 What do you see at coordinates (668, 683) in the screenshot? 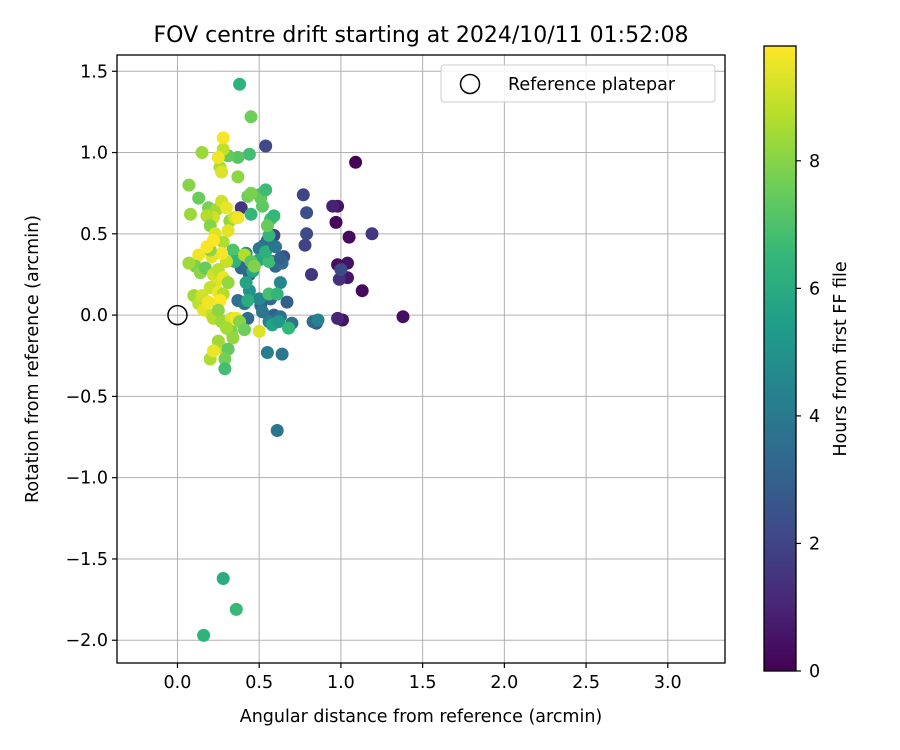
I see `x-tick-label: 3.0` at bounding box center [668, 683].